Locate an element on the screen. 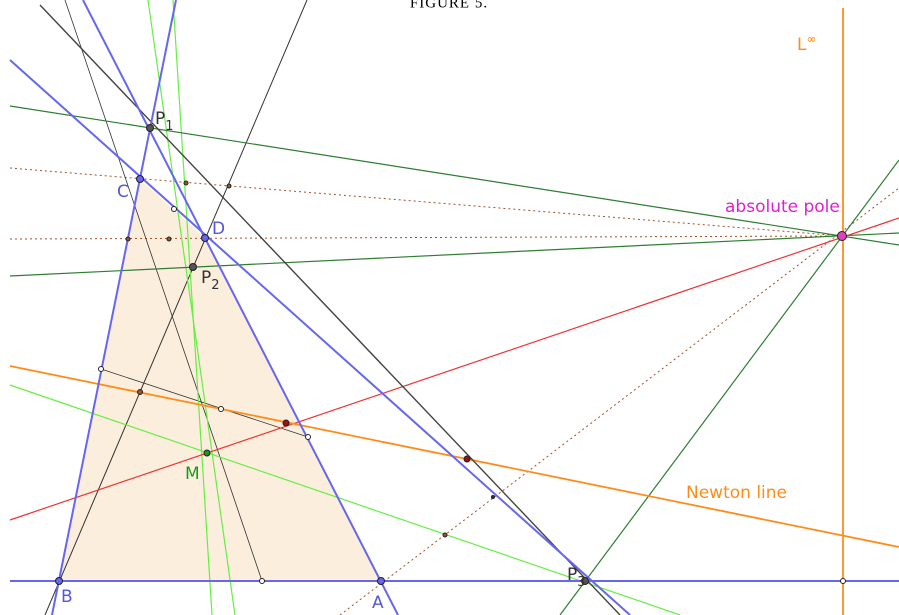  point-label: P1 is located at coordinates (164, 121).